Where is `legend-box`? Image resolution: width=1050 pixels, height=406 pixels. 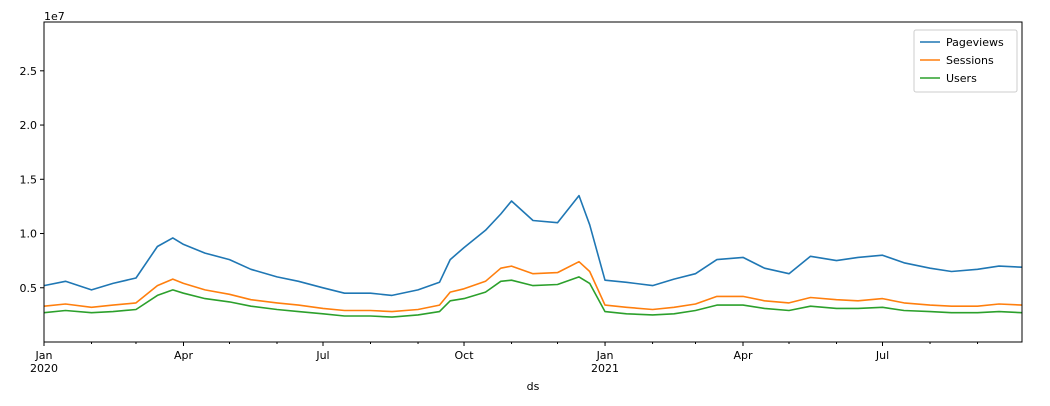 legend-box is located at coordinates (965, 61).